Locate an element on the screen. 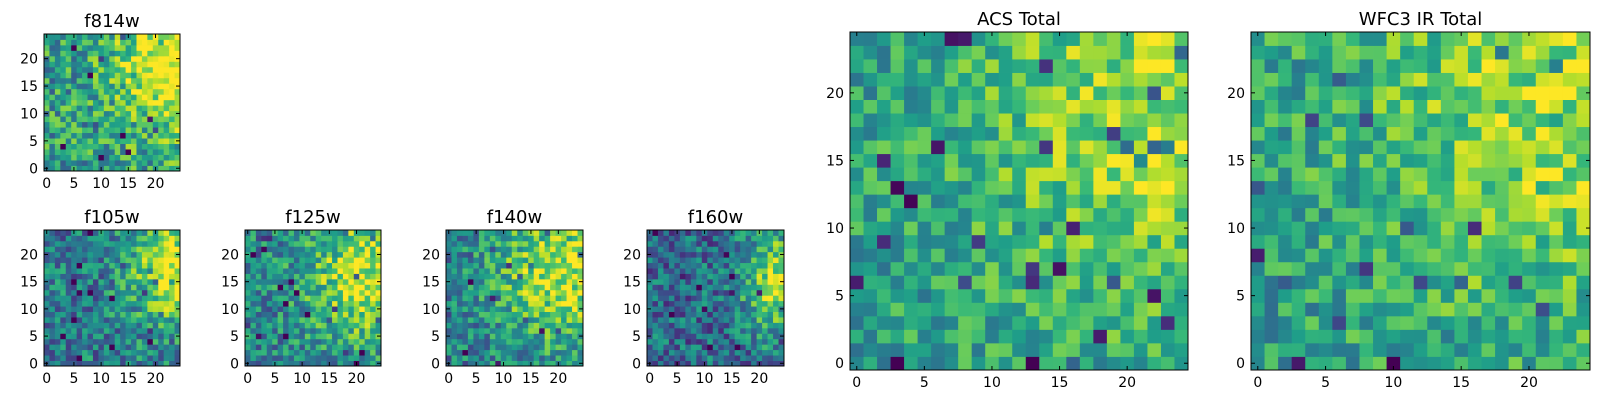 The width and height of the screenshot is (1600, 400). x-tick-label: 15 is located at coordinates (329, 379).